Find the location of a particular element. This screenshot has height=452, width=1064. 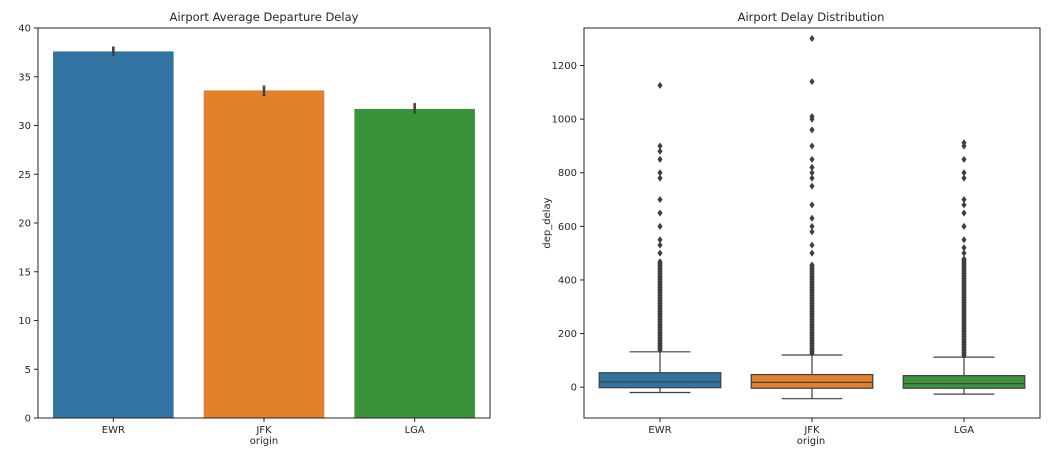

y-tick-label: 40 is located at coordinates (24, 29).